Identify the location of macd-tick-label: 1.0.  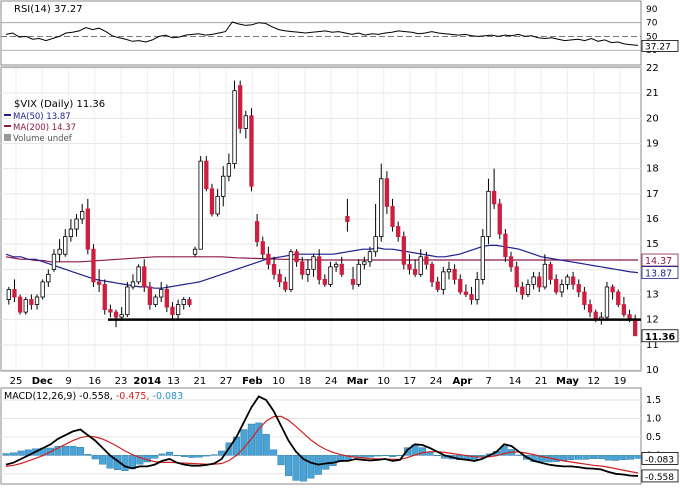
(653, 418).